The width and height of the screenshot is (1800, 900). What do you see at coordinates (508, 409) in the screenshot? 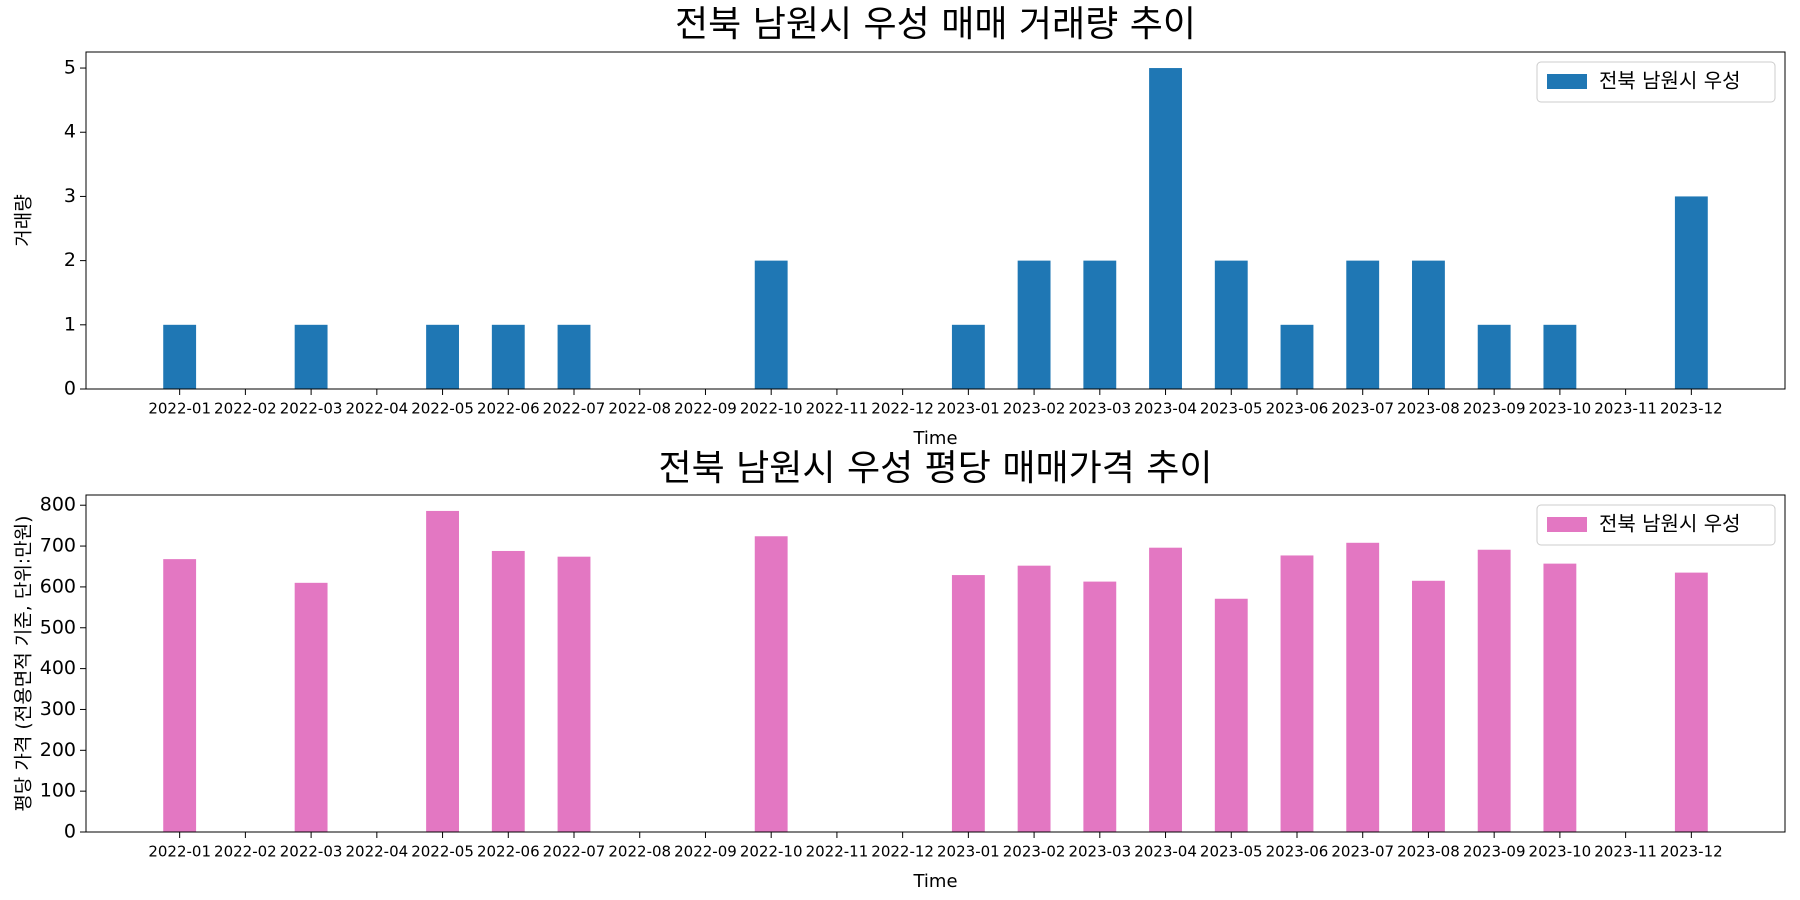
I see `x-tick-label: 2022-06` at bounding box center [508, 409].